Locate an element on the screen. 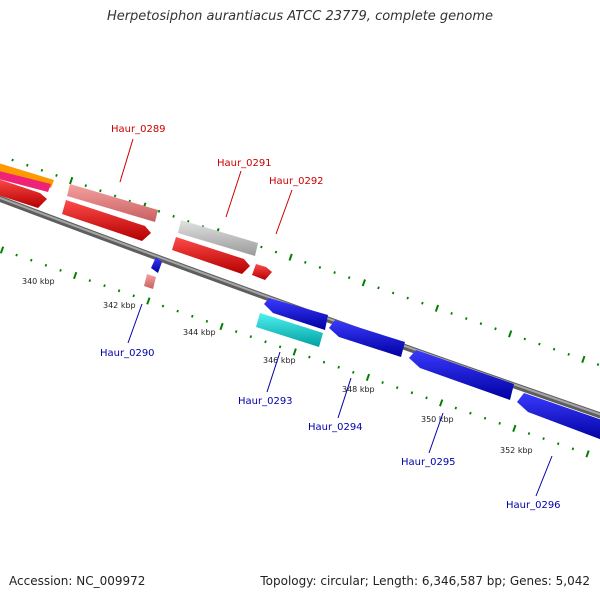 The image size is (600, 600). gene-label-haur-0289: Haur_0289 is located at coordinates (138, 129).